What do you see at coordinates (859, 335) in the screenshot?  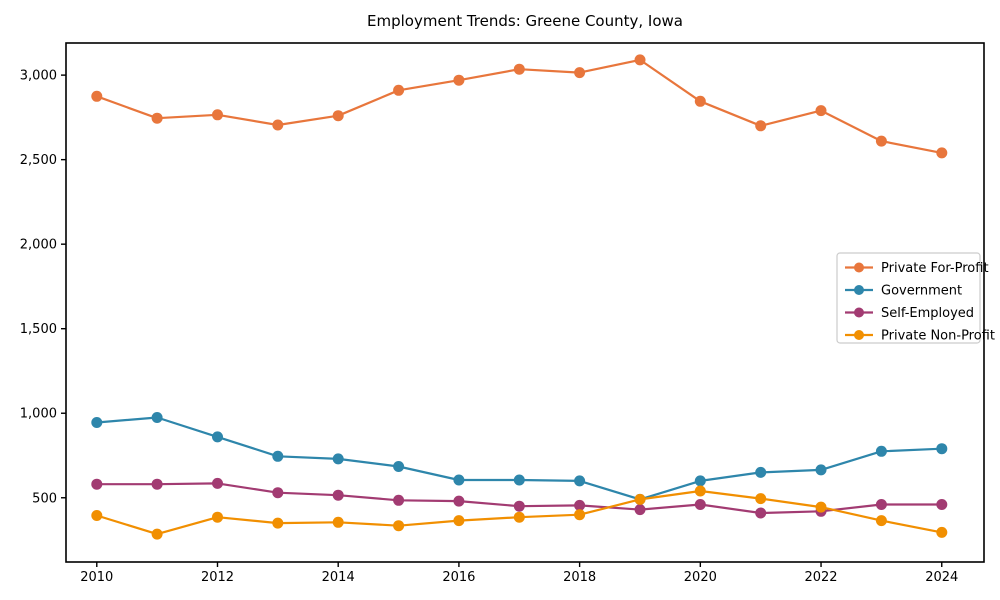 I see `legend-marker-dot-private-non-profit` at bounding box center [859, 335].